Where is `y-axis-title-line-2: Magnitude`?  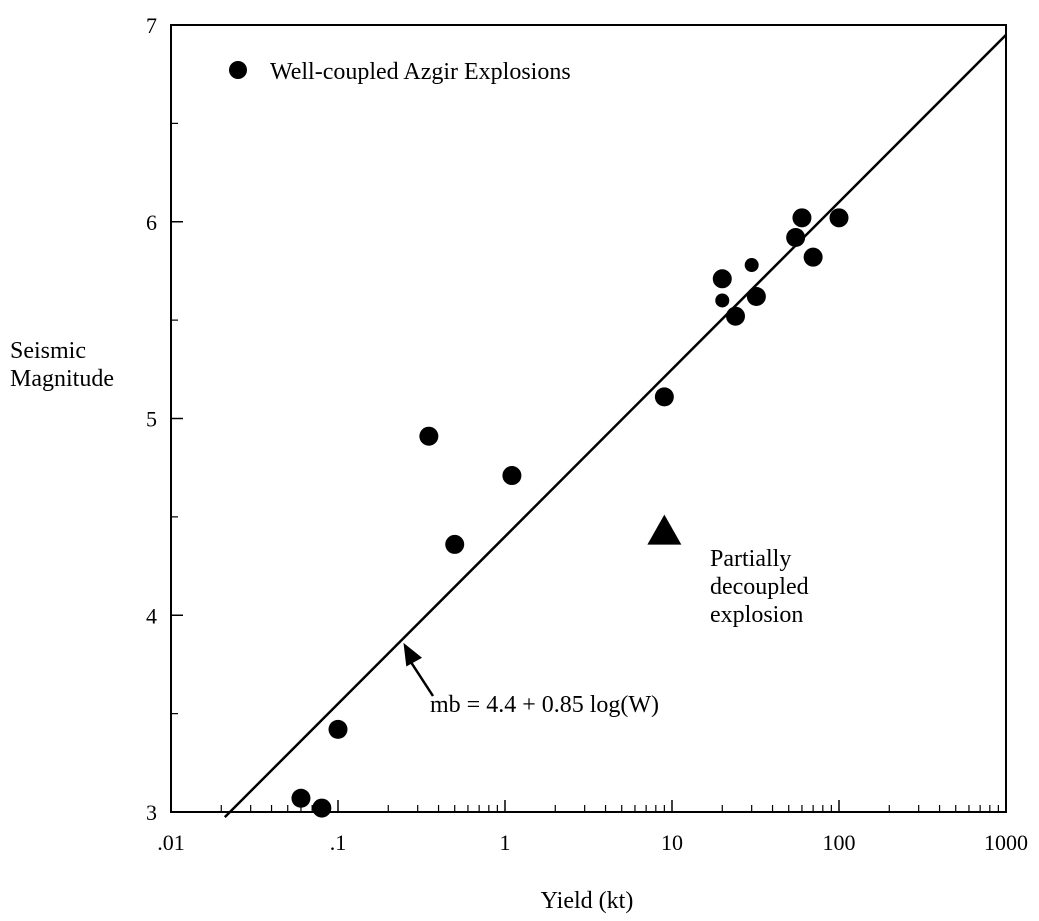 y-axis-title-line-2: Magnitude is located at coordinates (62, 379).